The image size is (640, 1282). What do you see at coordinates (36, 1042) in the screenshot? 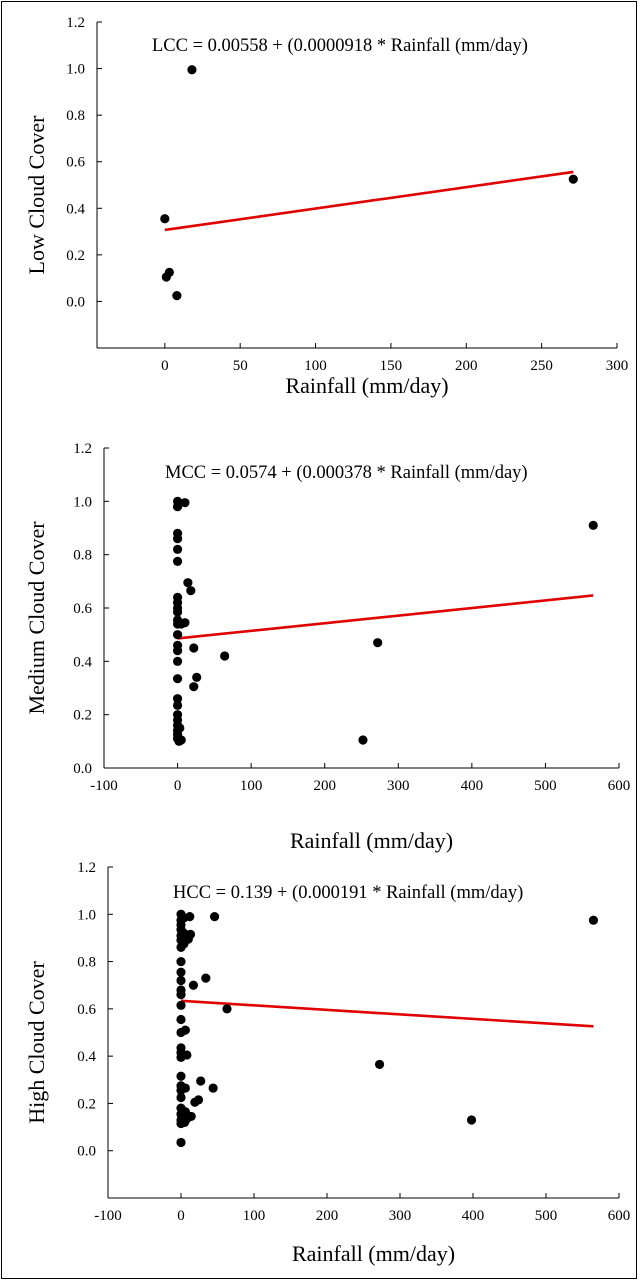
I see `y-axis-label: High Cloud Cover` at bounding box center [36, 1042].